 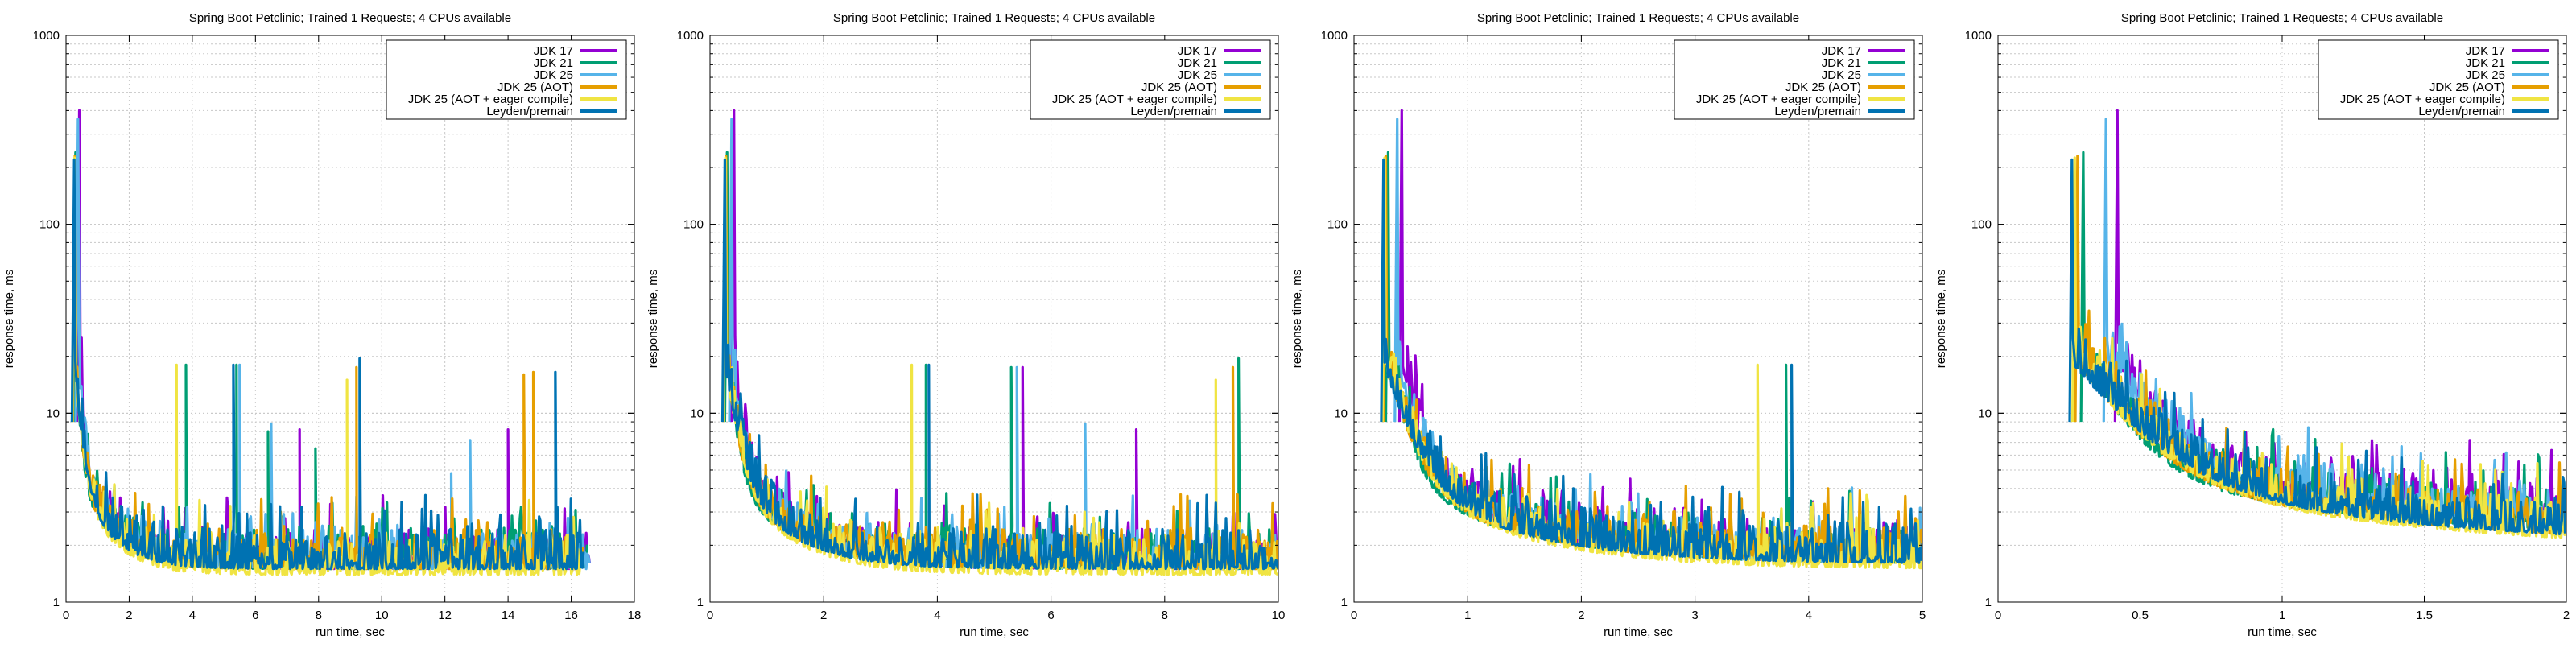 What do you see at coordinates (635, 616) in the screenshot?
I see `x-tick-label: 18` at bounding box center [635, 616].